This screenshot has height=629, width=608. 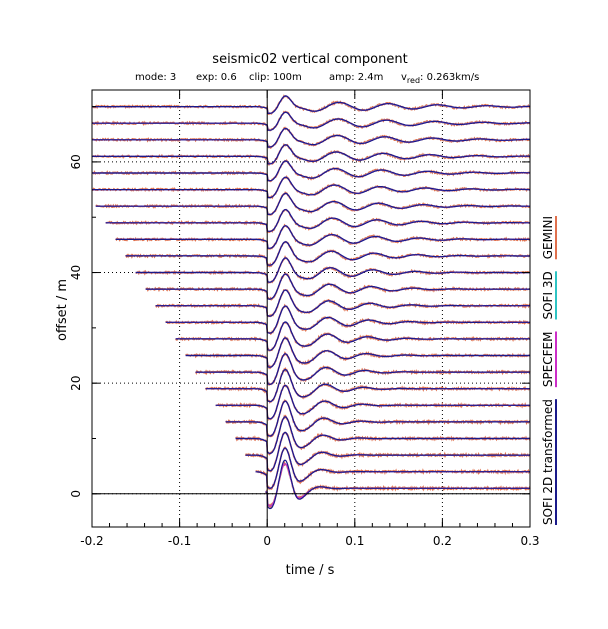 I want to click on y-tick-label: 0, so click(x=76, y=494).